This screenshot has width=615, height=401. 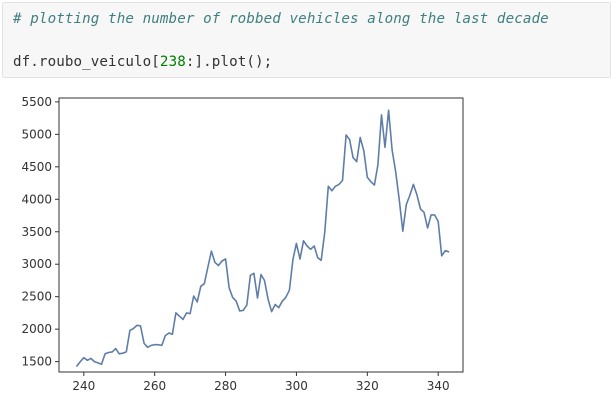 I want to click on x-tick-label: 300, so click(x=296, y=386).